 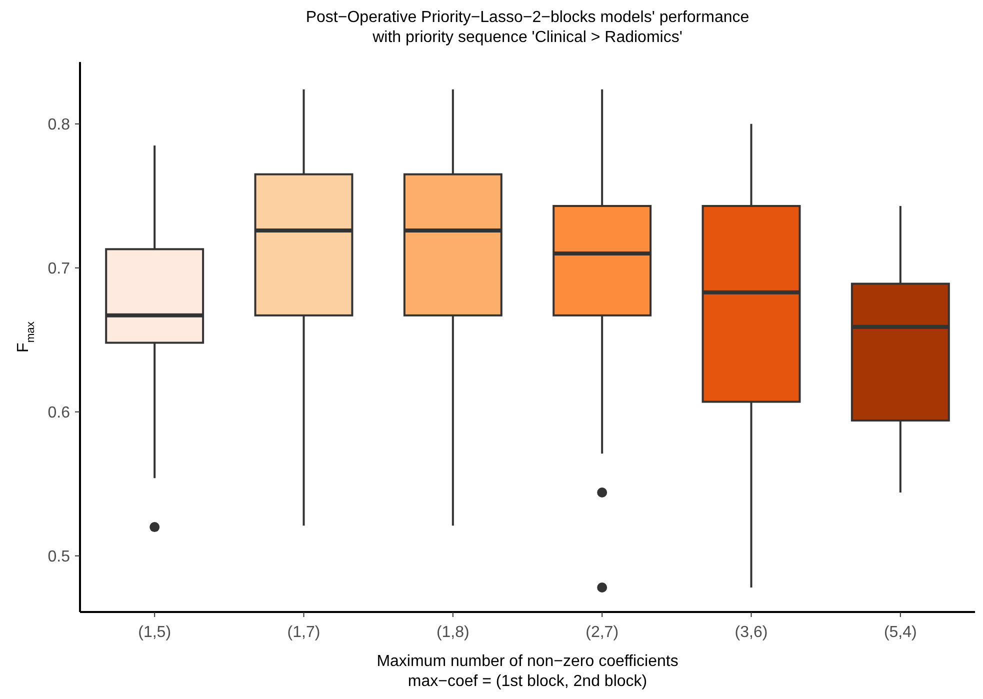 What do you see at coordinates (527, 671) in the screenshot?
I see `x-axis-title: Maximum number of non−zero coefficients max−coef = (1st block, 2nd block)` at bounding box center [527, 671].